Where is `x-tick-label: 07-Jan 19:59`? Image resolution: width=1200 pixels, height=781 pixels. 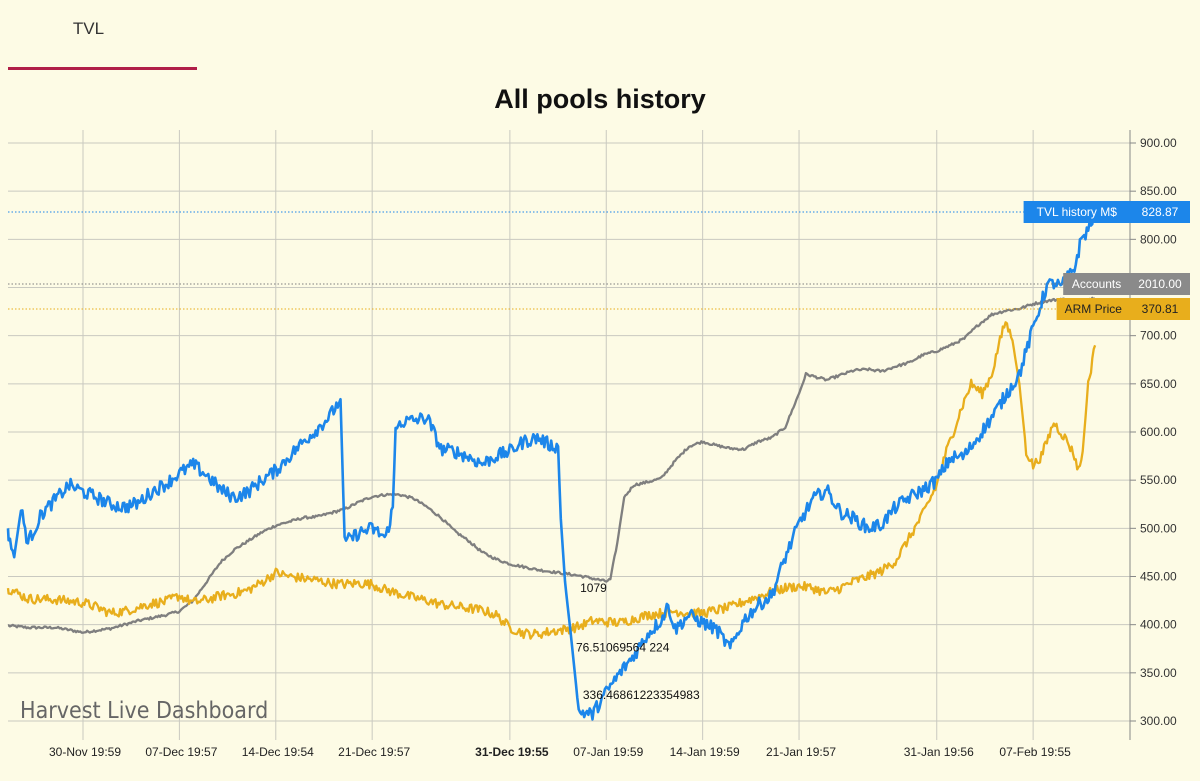 x-tick-label: 07-Jan 19:59 is located at coordinates (608, 752).